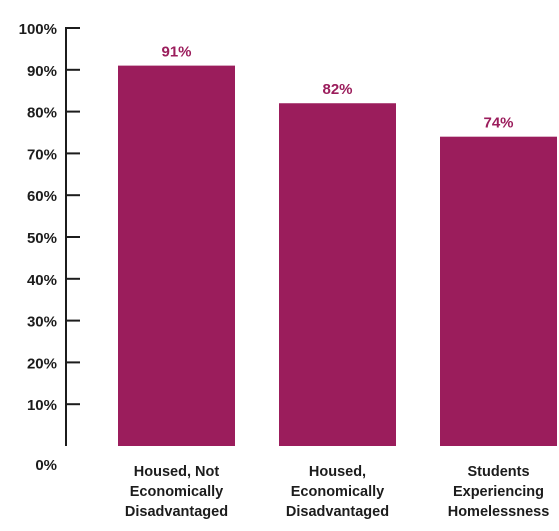  What do you see at coordinates (337, 472) in the screenshot?
I see `category-label-line: Housed,` at bounding box center [337, 472].